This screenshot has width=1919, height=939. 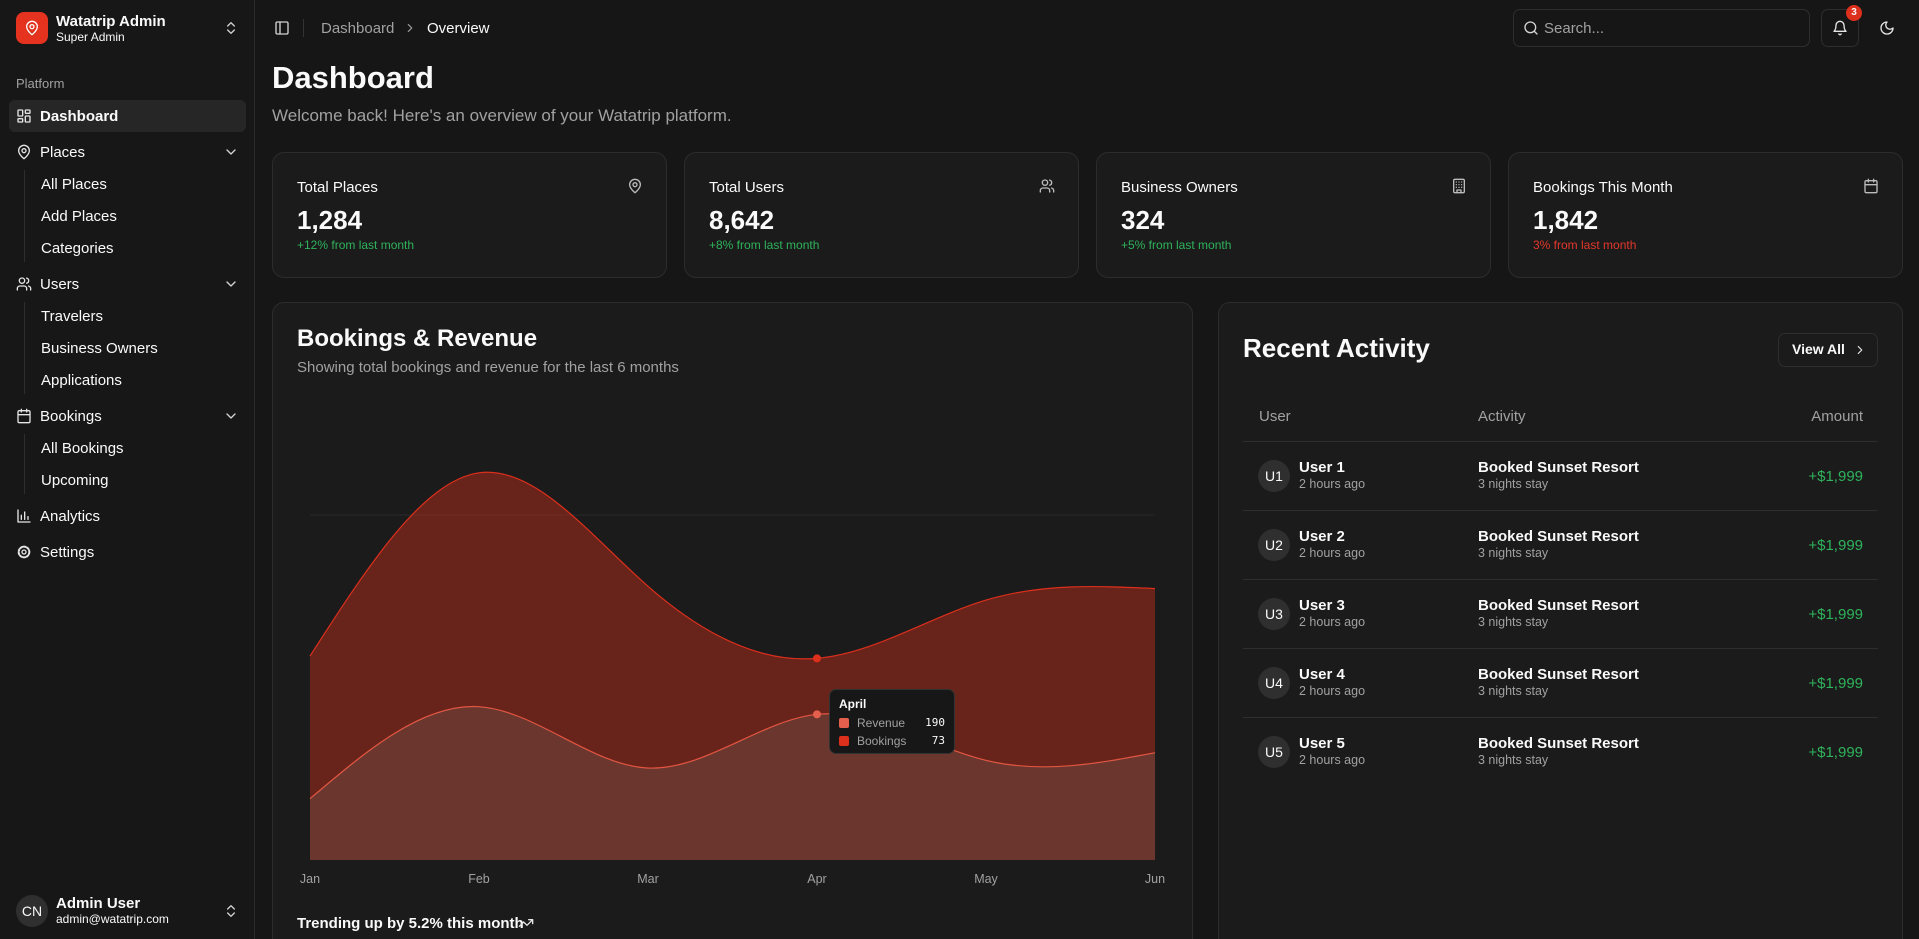 What do you see at coordinates (1818, 349) in the screenshot?
I see `view-all-label: View All` at bounding box center [1818, 349].